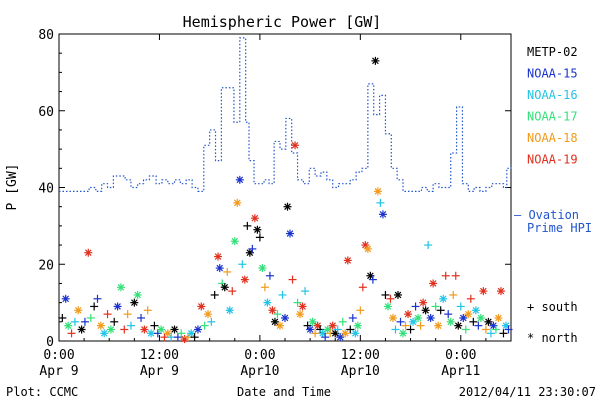 This screenshot has height=400, width=600. I want to click on legend-satellite-noaa-16: NOAA-16, so click(552, 95).